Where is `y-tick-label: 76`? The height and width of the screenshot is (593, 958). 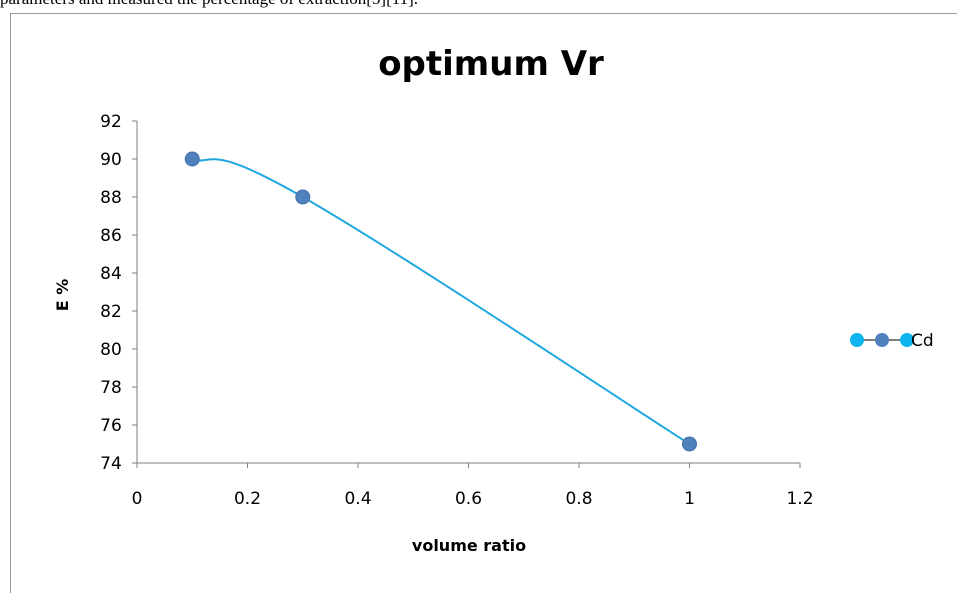 y-tick-label: 76 is located at coordinates (111, 426).